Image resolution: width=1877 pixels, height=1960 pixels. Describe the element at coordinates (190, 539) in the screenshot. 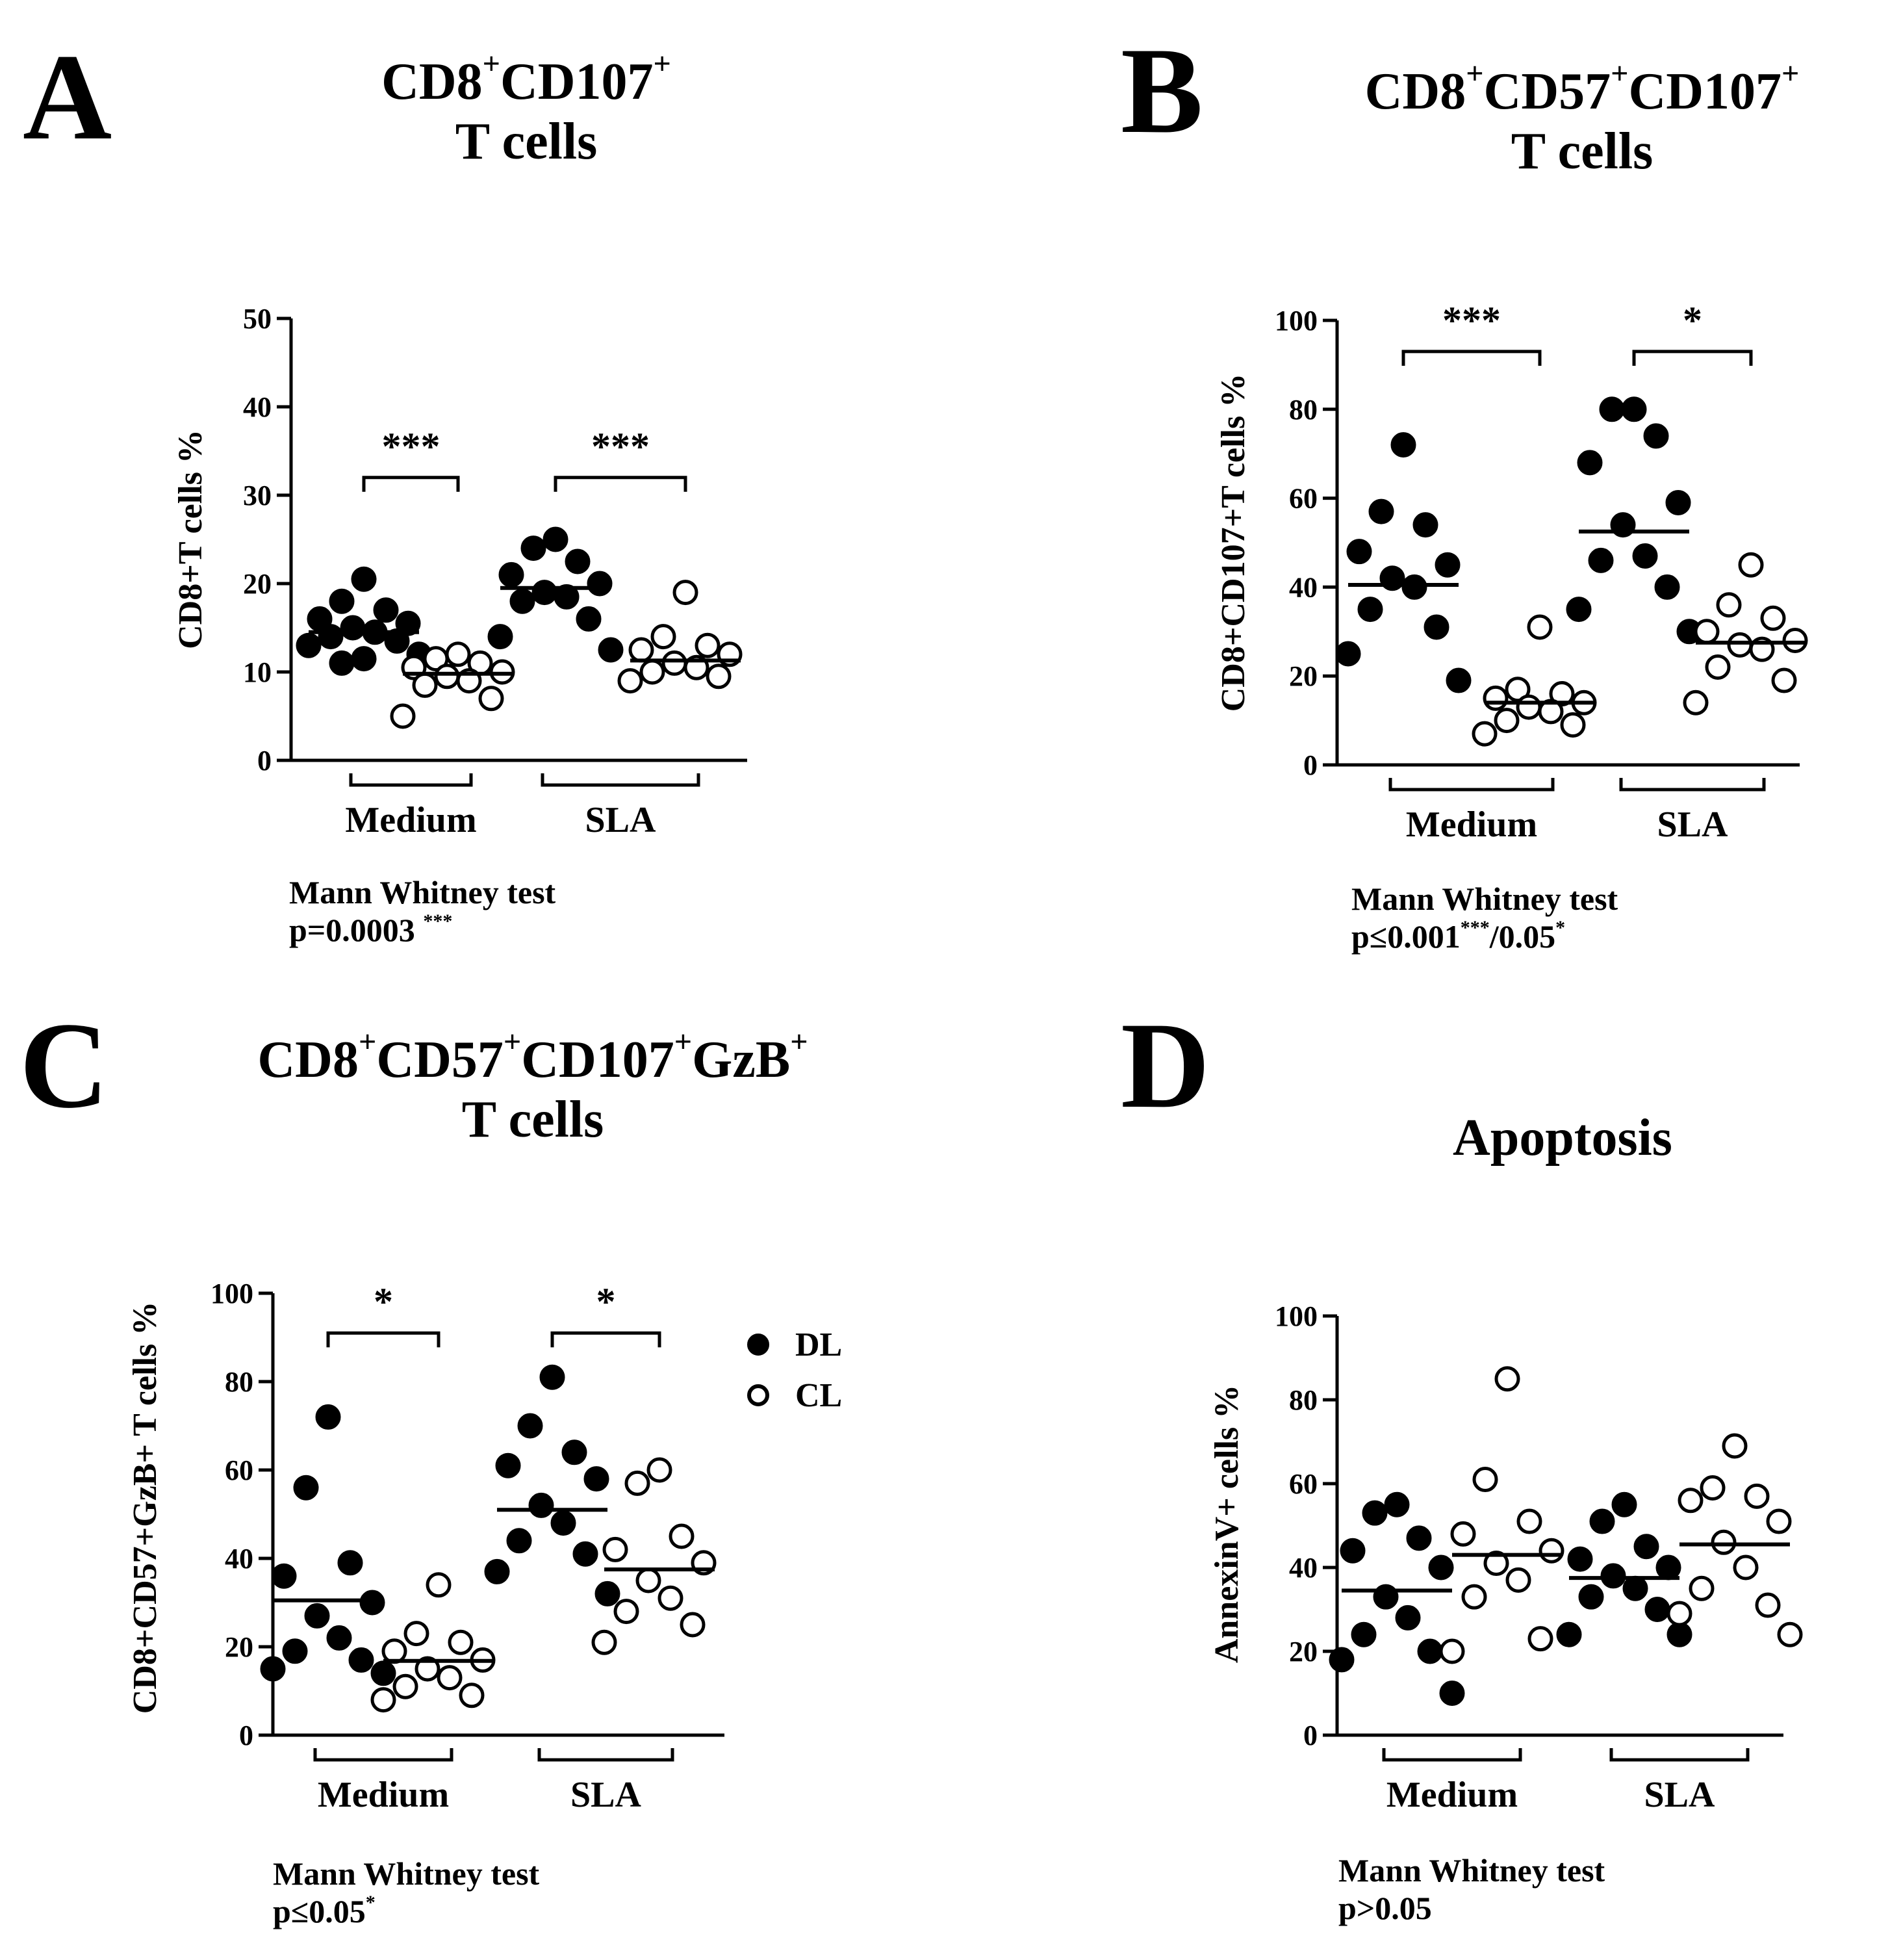

I see `y-axis-label: CD8+T cells %` at that location.